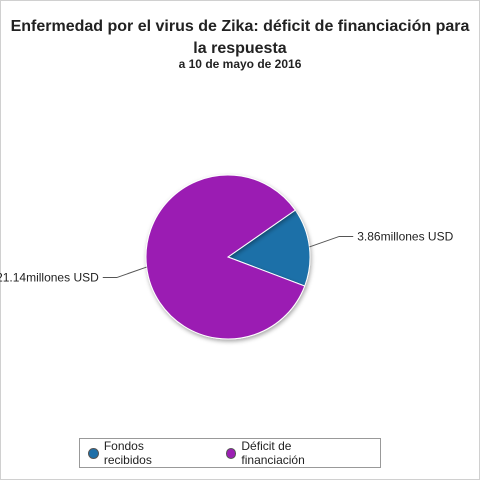 This screenshot has width=480, height=480. What do you see at coordinates (93, 453) in the screenshot?
I see `legend-swatch-fondos-recibidos` at bounding box center [93, 453].